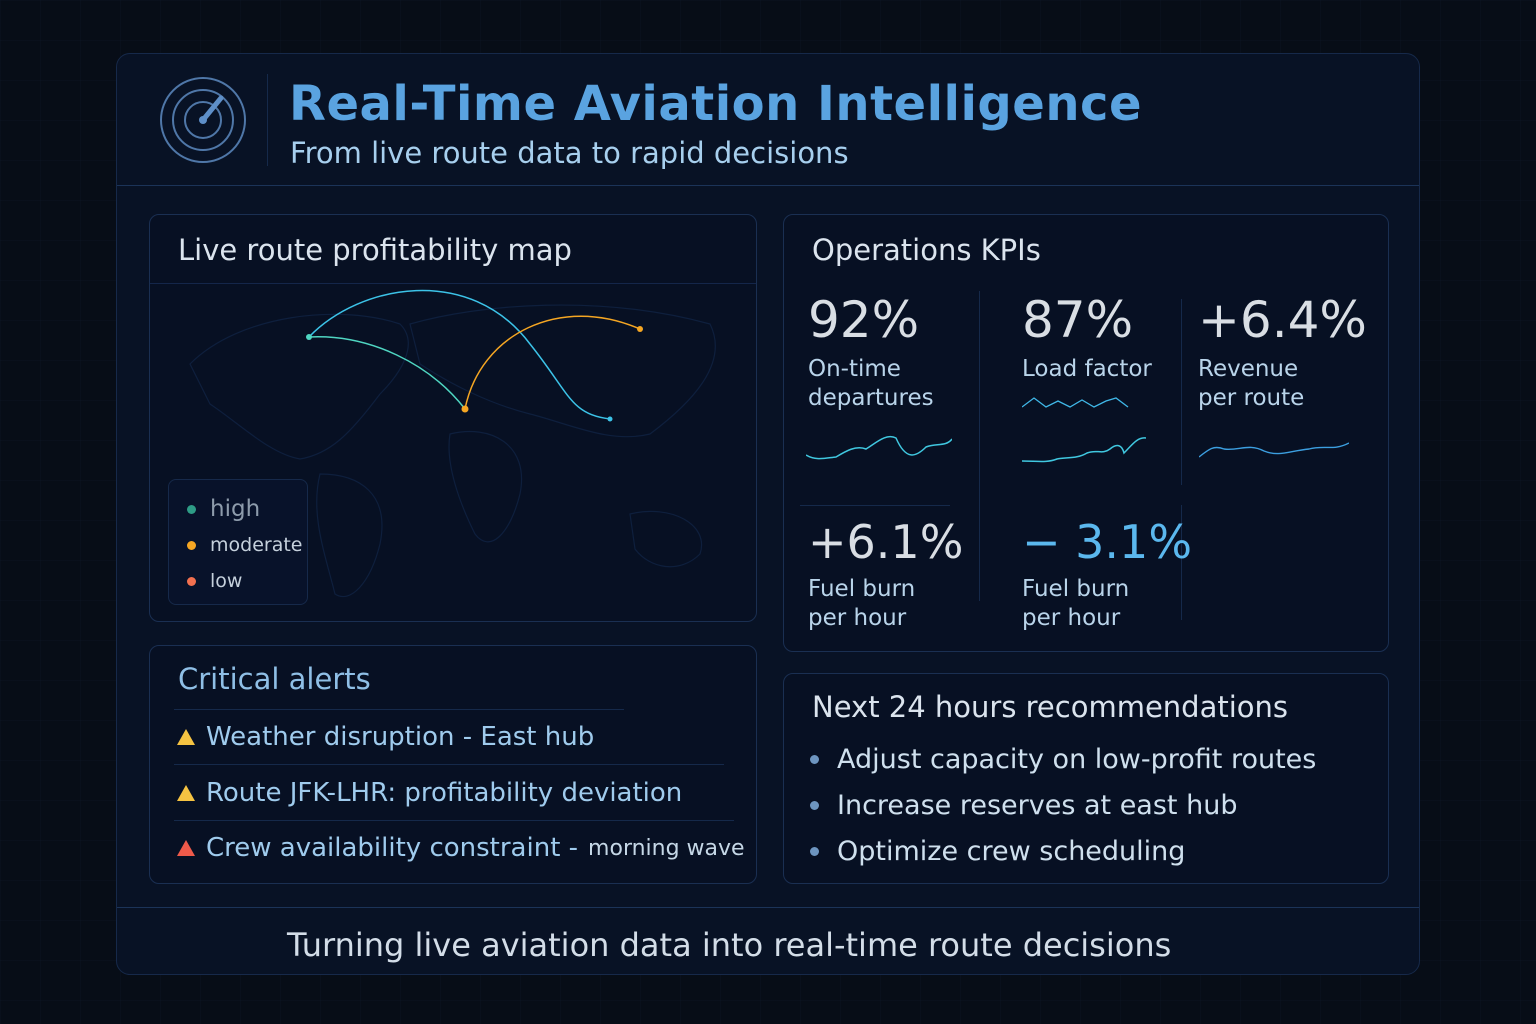  What do you see at coordinates (716, 104) in the screenshot?
I see `page-title: Real-Time Aviation Intelligence` at bounding box center [716, 104].